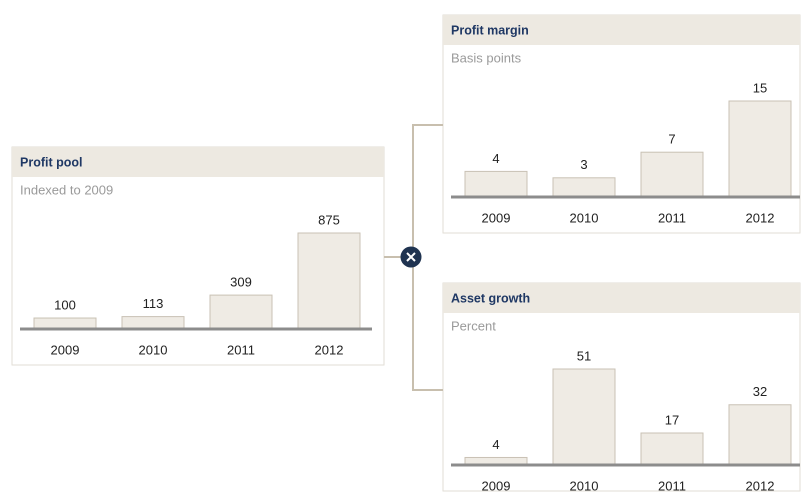 The image size is (801, 492). Describe the element at coordinates (486, 57) in the screenshot. I see `panel-subtitle: Basis points` at that location.